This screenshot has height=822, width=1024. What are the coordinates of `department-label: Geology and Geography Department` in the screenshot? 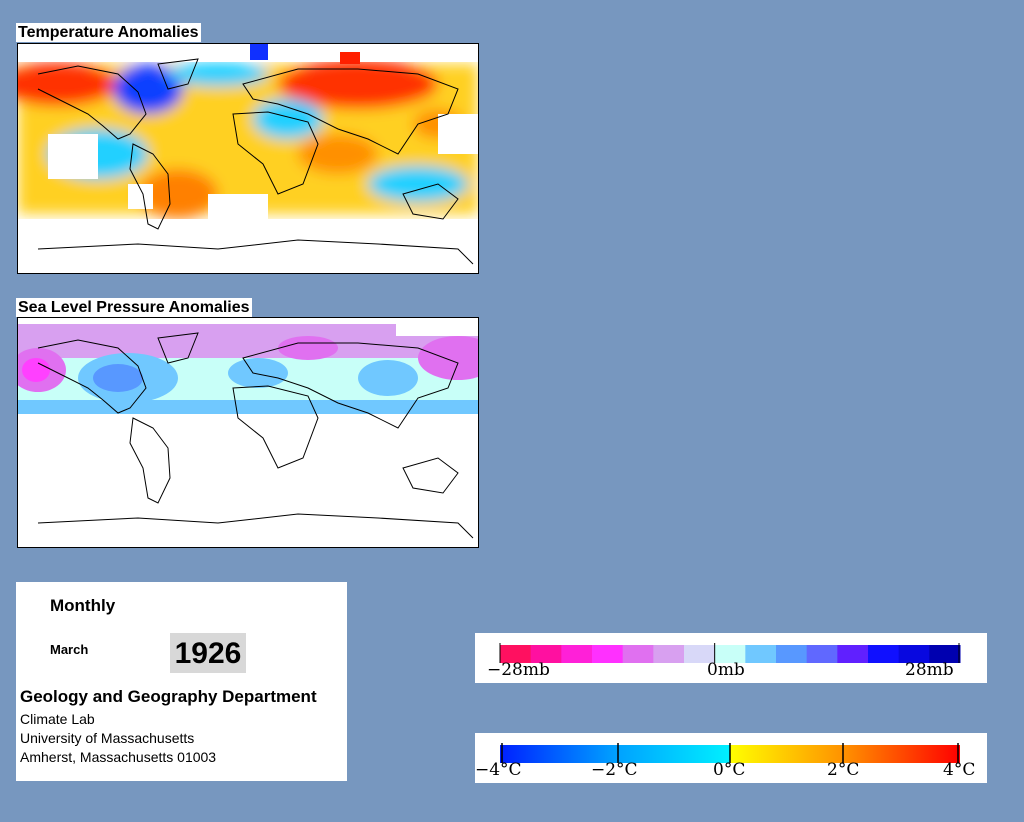 It's located at (168, 696).